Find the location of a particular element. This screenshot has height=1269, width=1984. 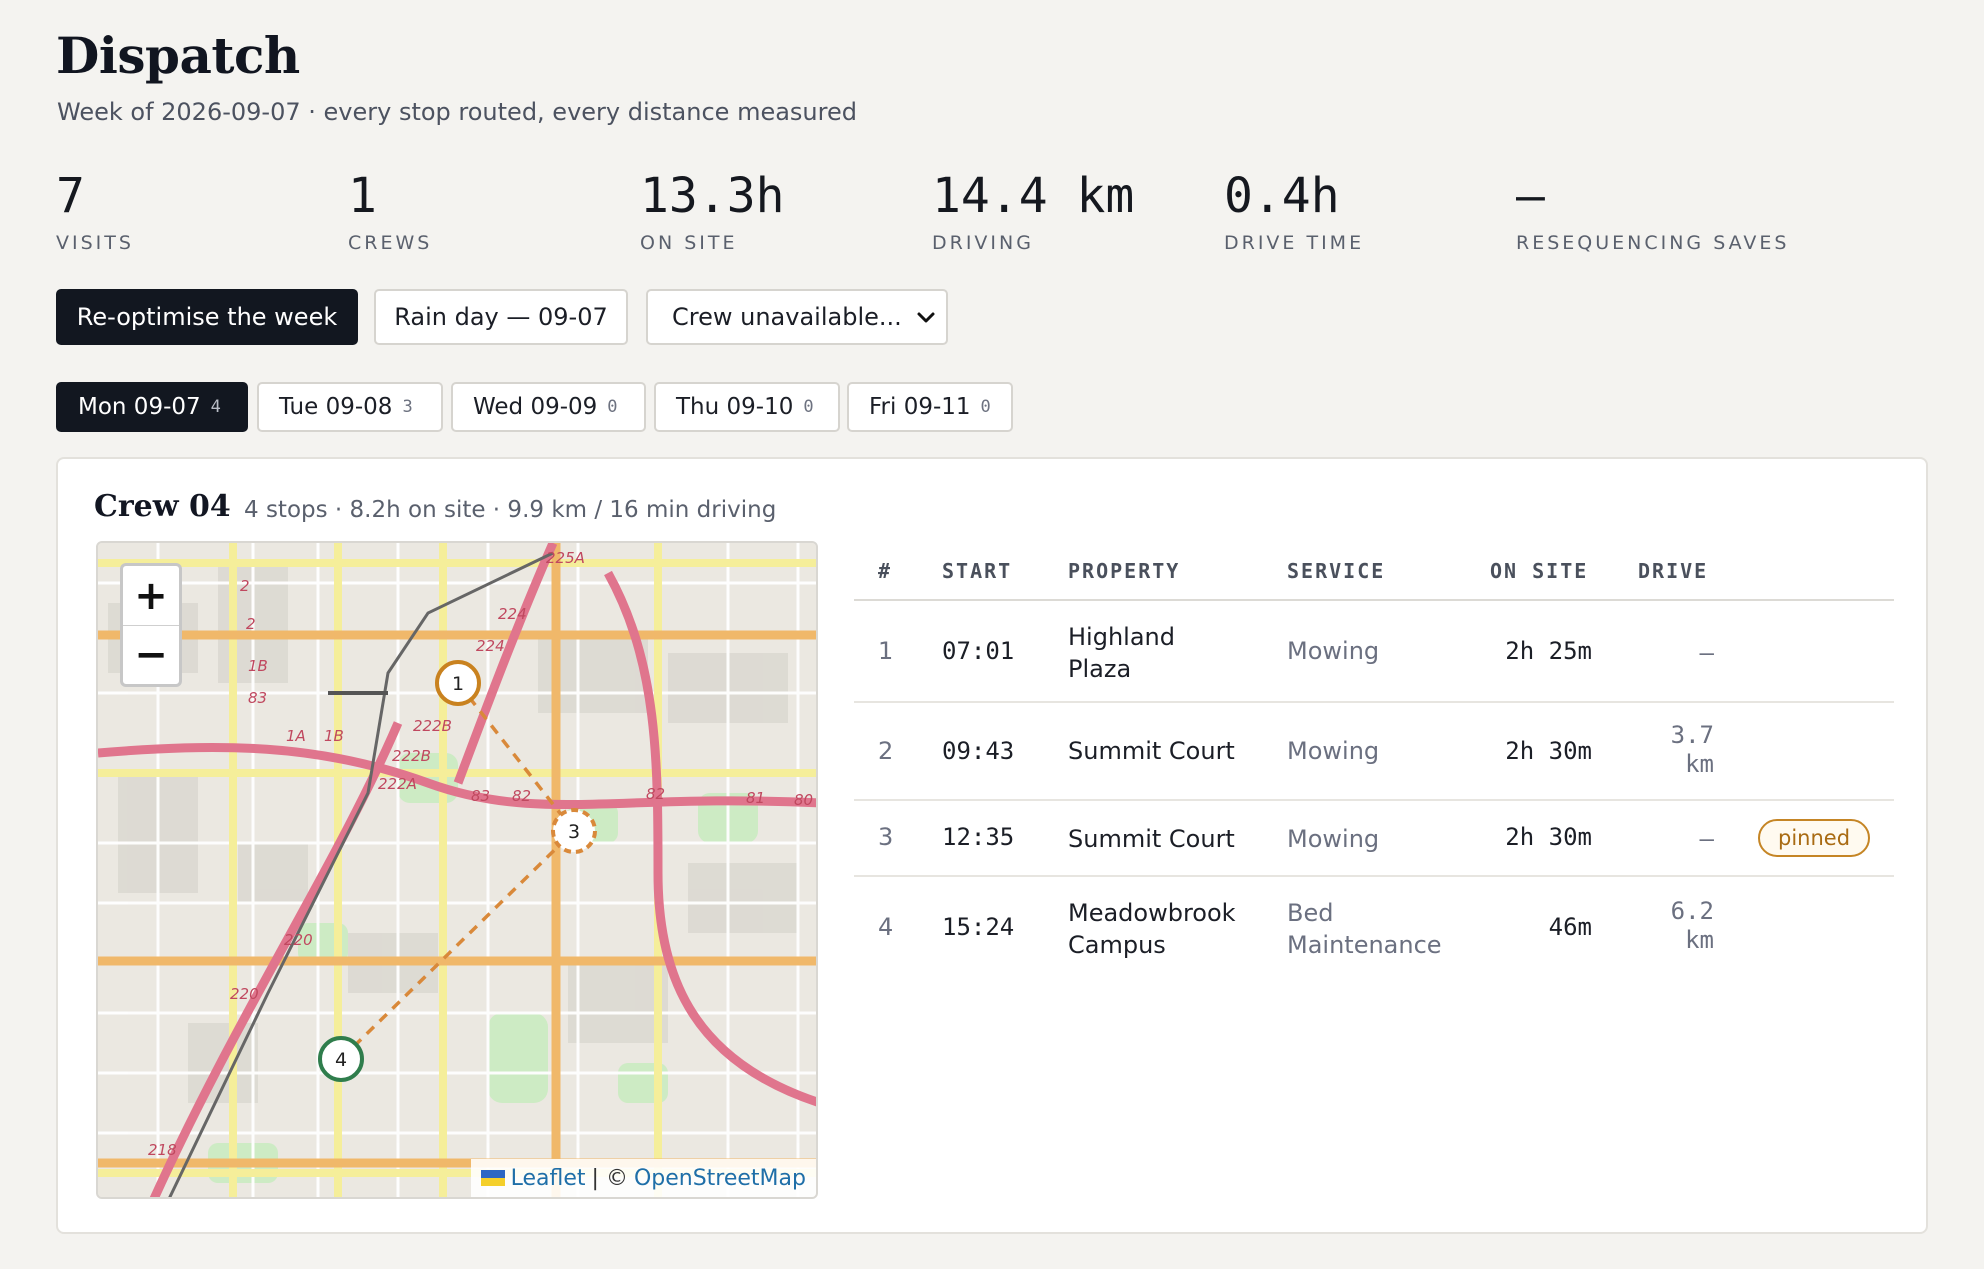

stat-drive-time: 0.4h DRIVE TIME is located at coordinates (1294, 210).